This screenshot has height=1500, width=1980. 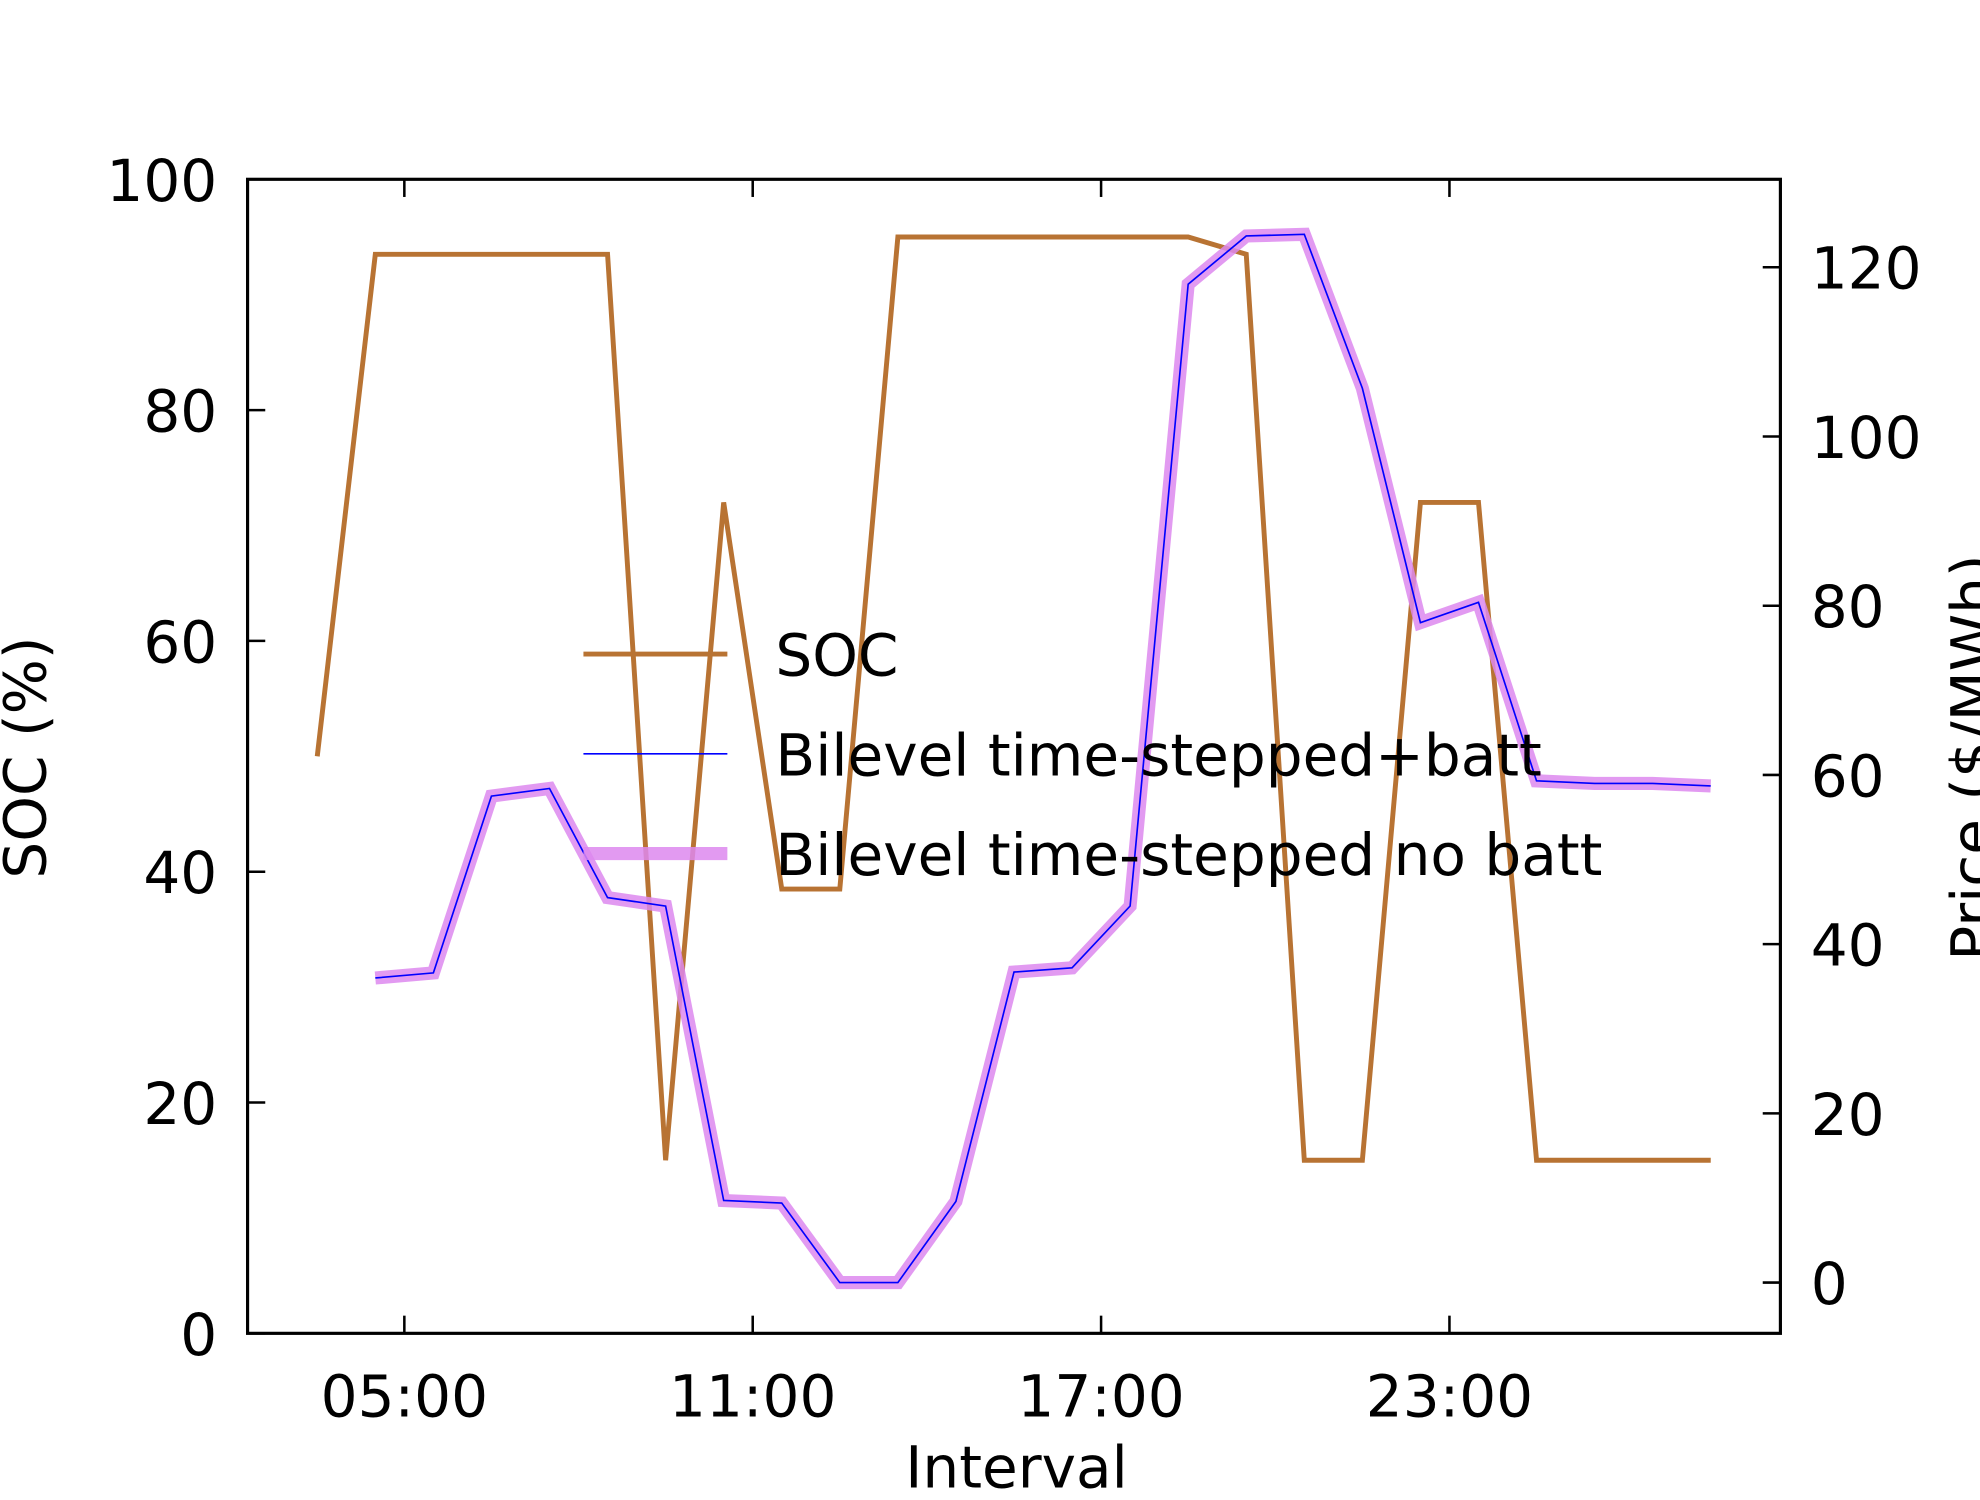 What do you see at coordinates (1866, 269) in the screenshot?
I see `y2-tick-label: 120` at bounding box center [1866, 269].